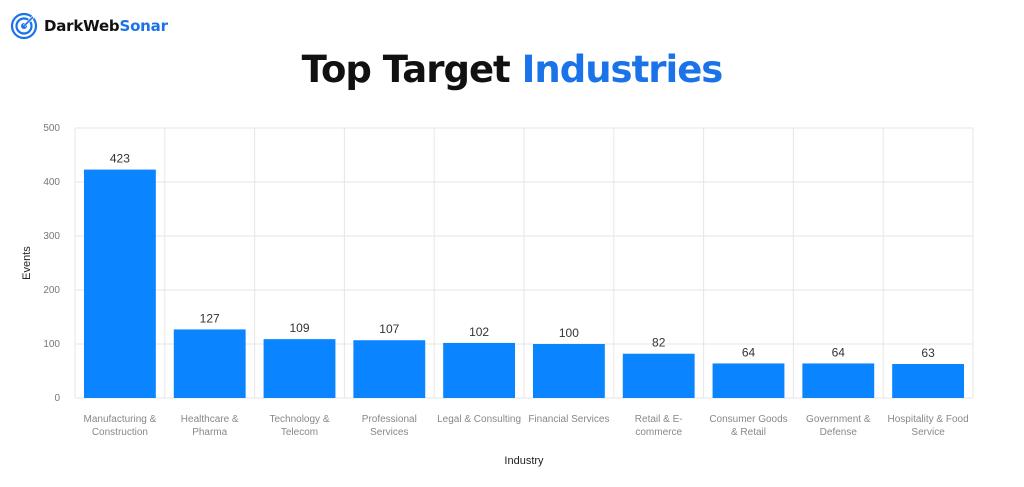 The width and height of the screenshot is (1024, 487). I want to click on data-label: 102, so click(479, 332).